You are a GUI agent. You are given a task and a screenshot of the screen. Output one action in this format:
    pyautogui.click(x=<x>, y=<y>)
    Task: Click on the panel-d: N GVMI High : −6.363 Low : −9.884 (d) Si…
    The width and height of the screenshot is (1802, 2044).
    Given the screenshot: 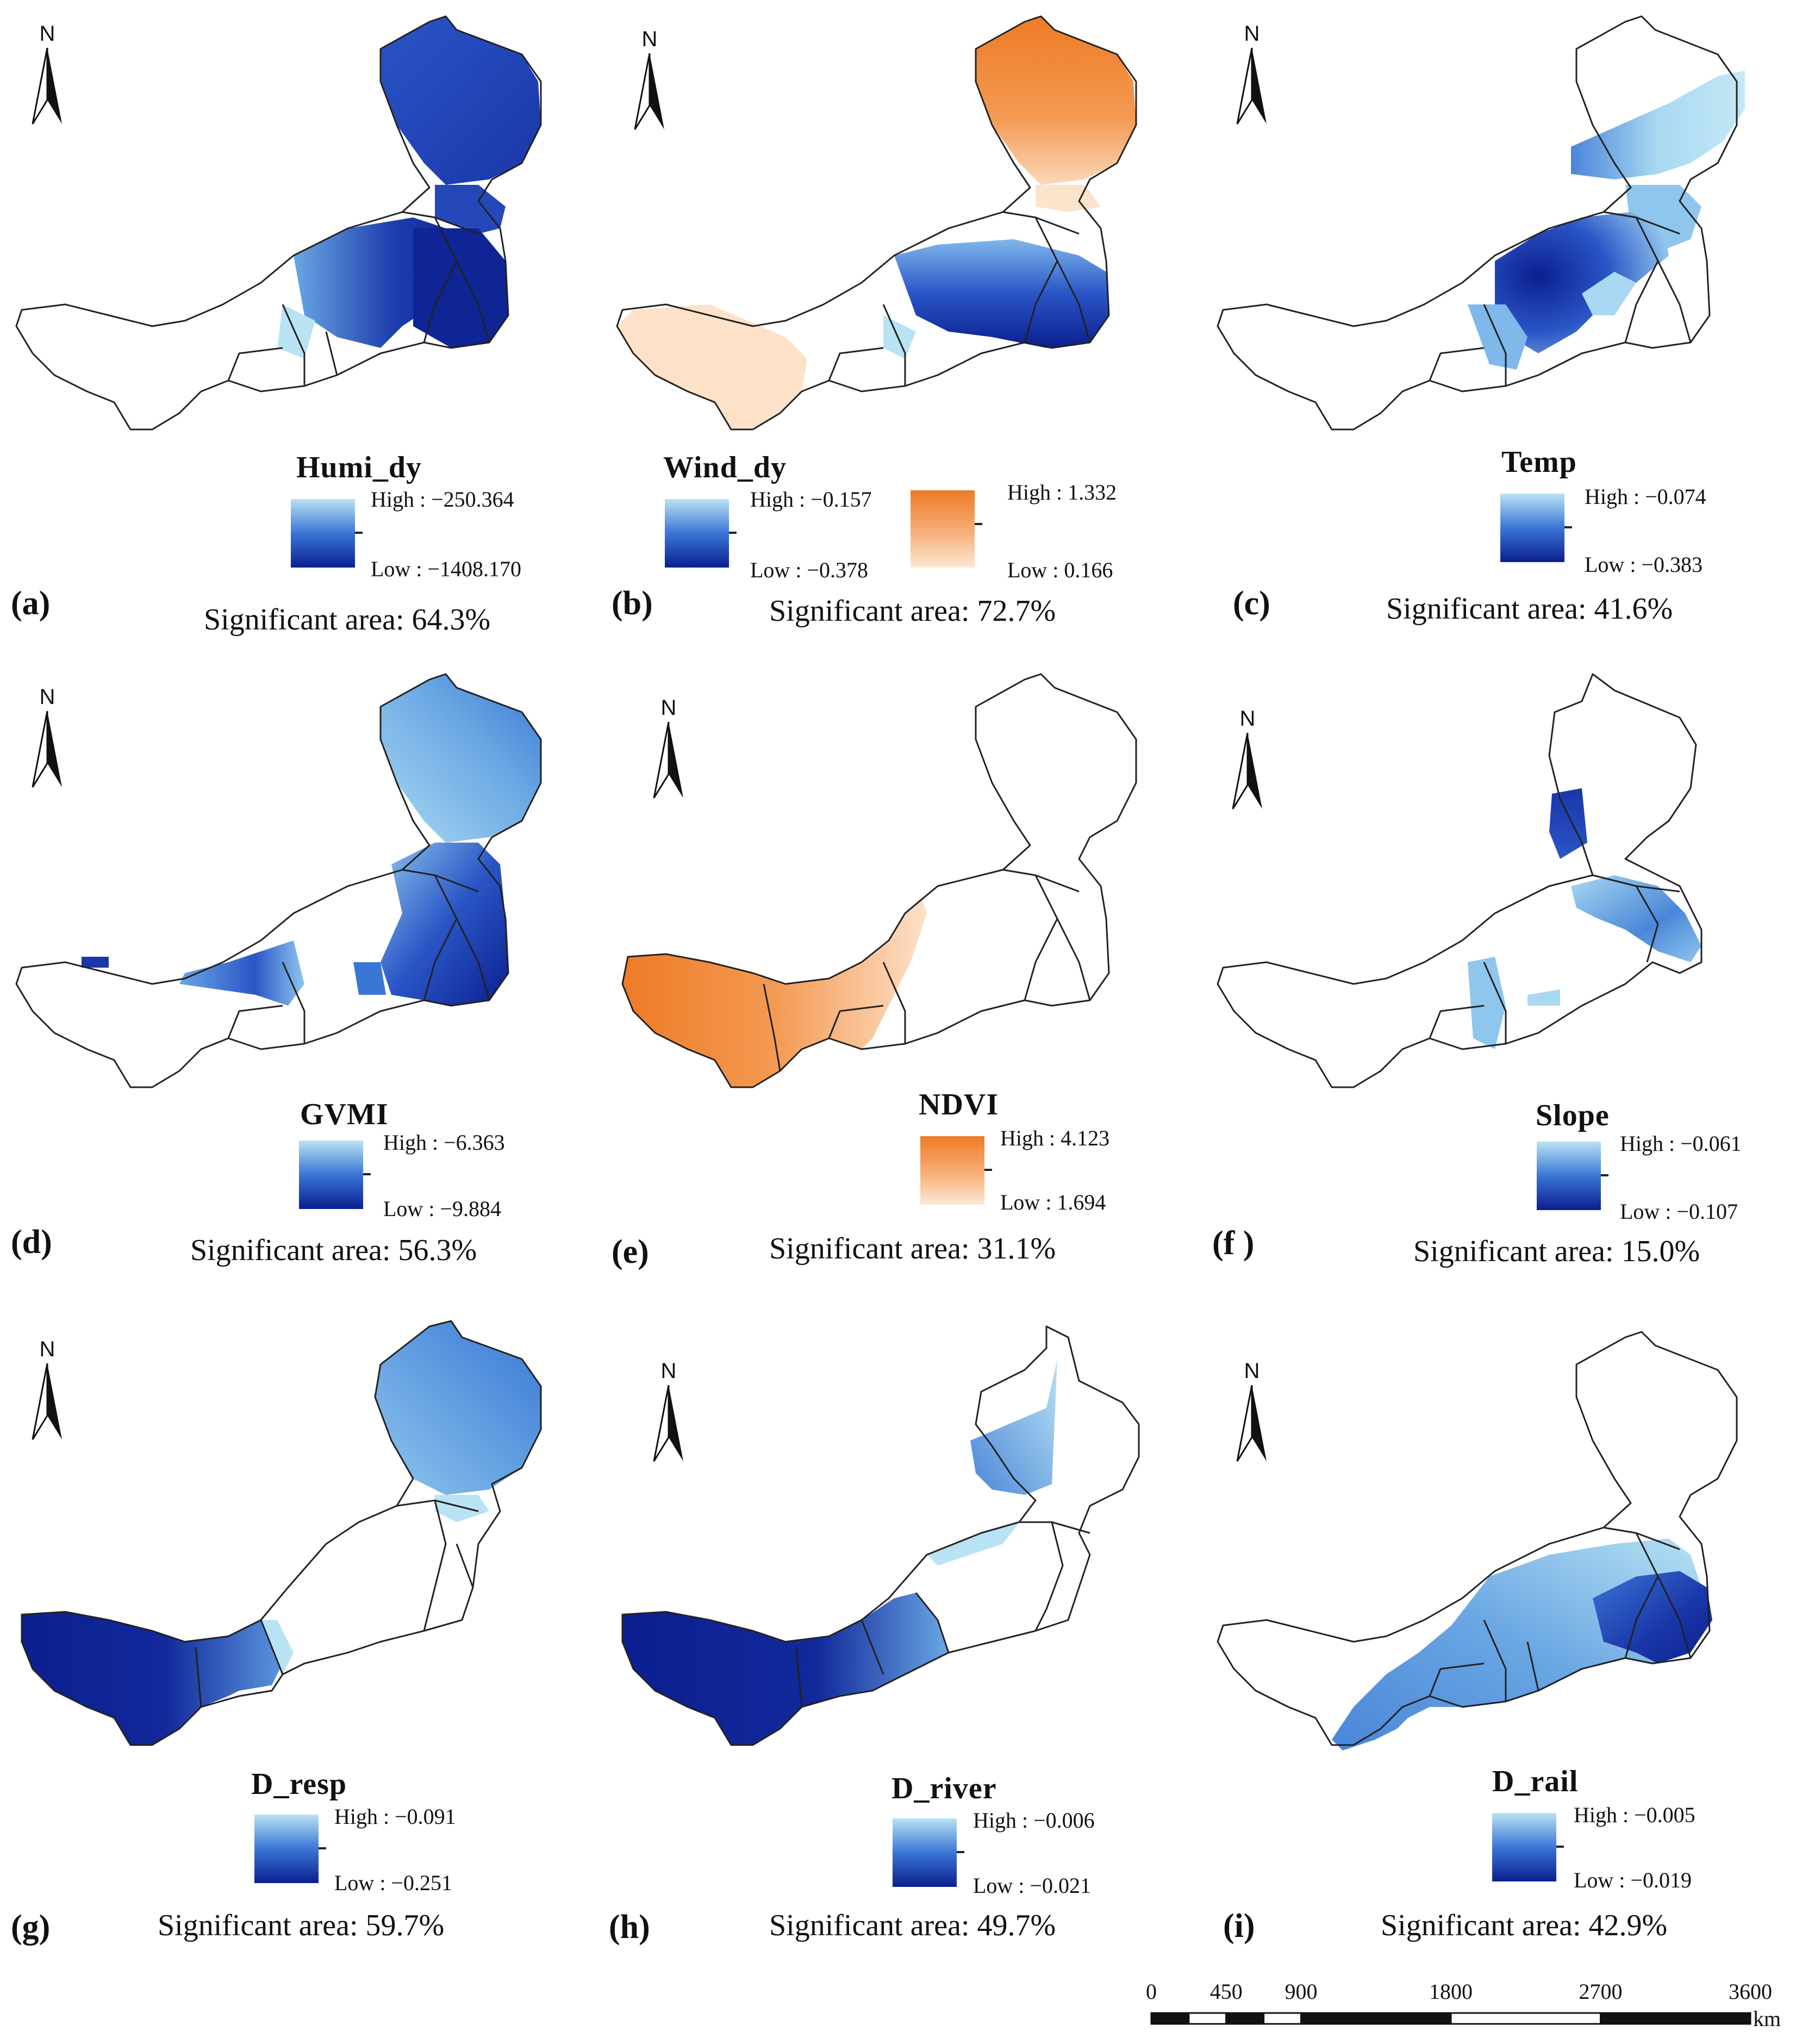 What is the action you would take?
    pyautogui.click(x=300, y=993)
    